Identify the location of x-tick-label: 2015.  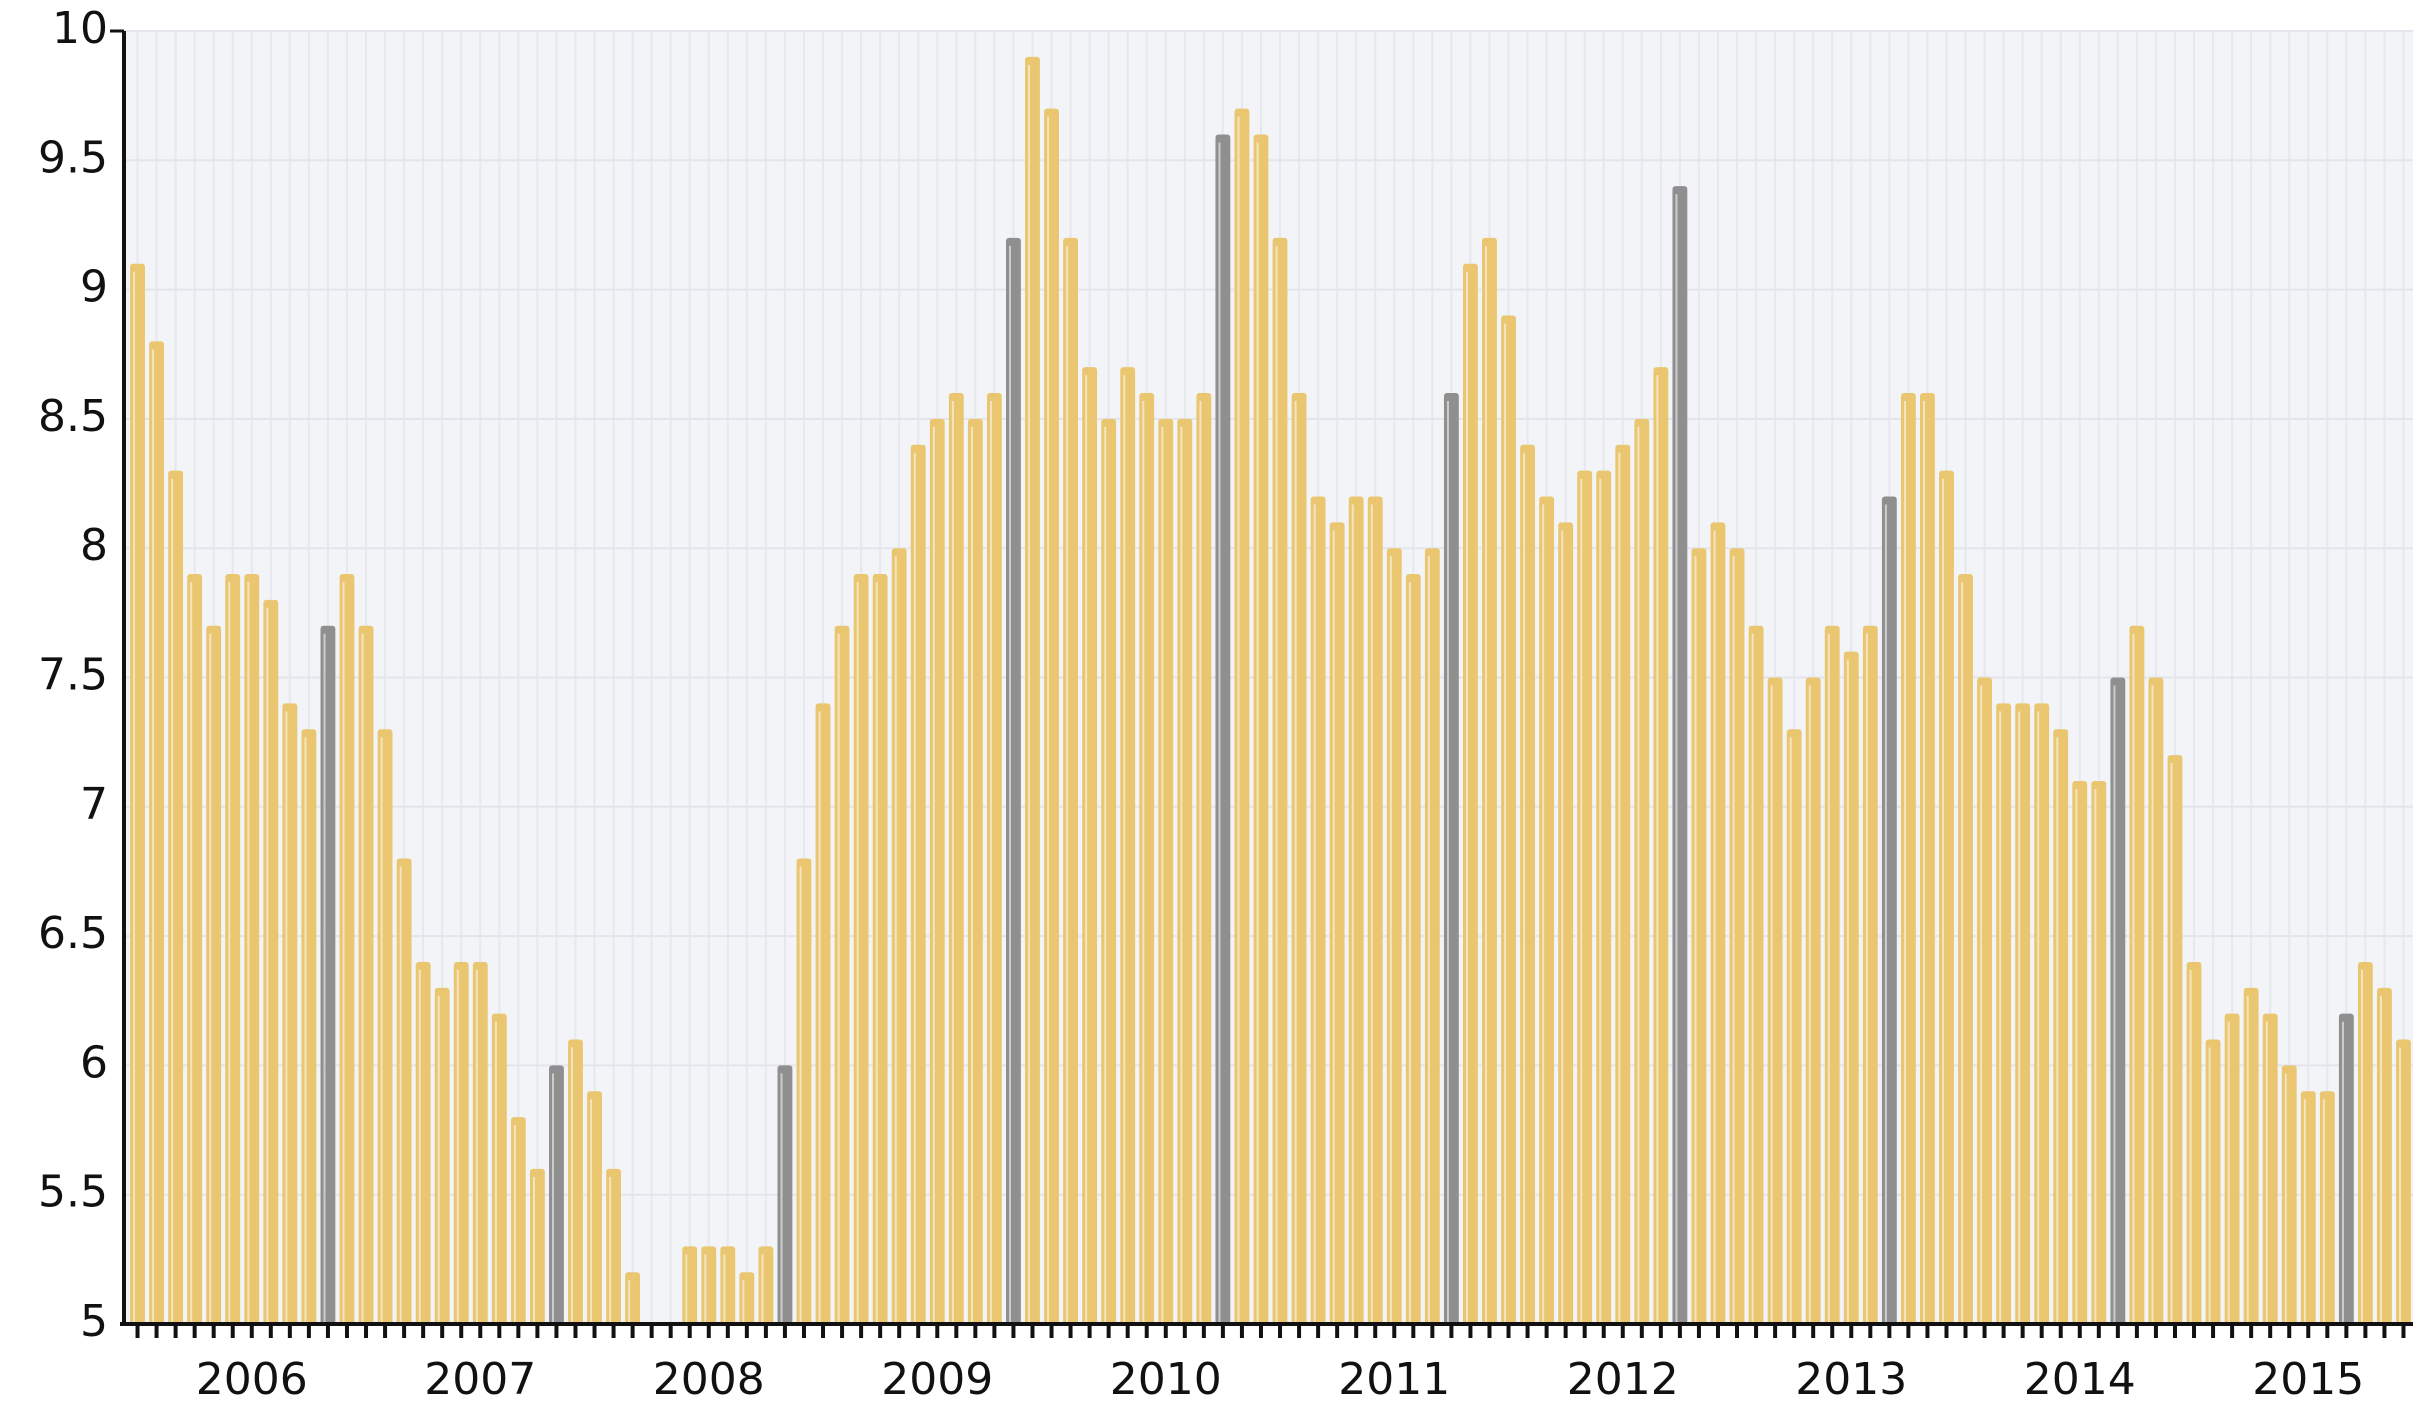
(2308, 1379).